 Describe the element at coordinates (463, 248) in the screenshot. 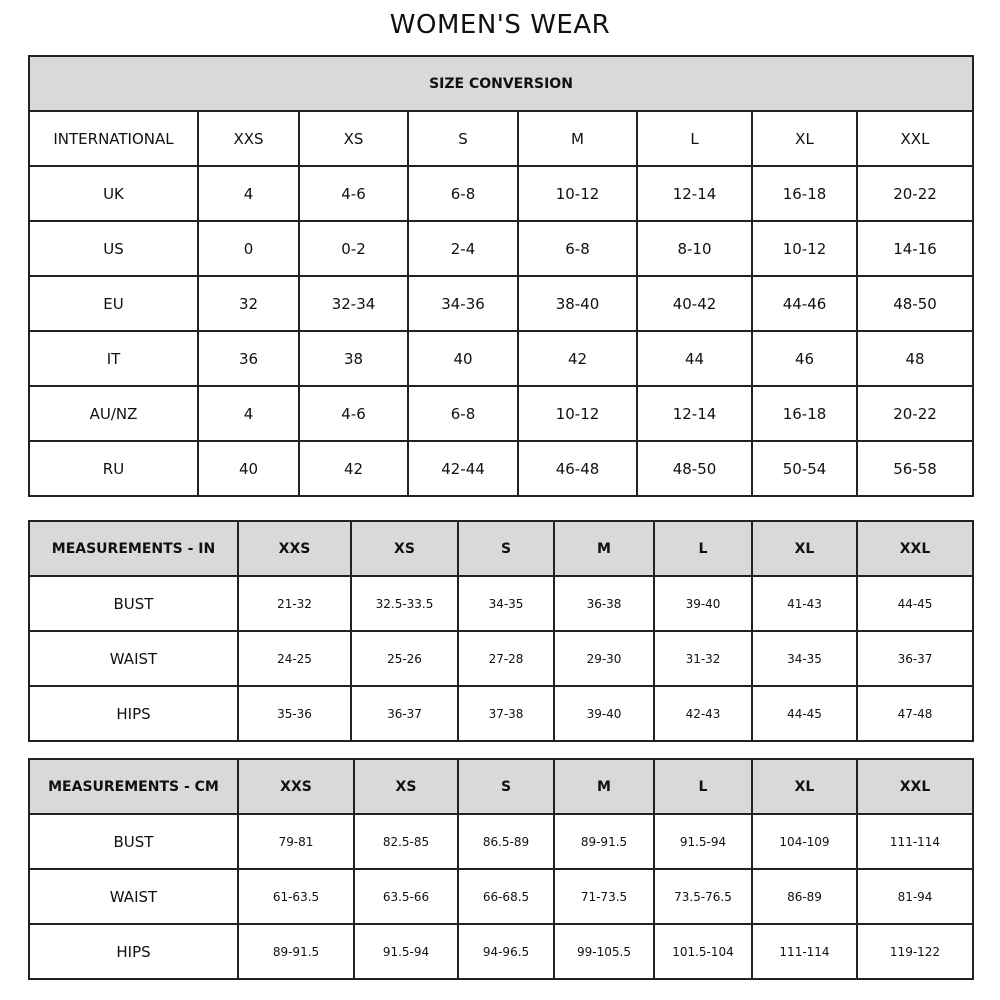

I see `table-cell: 2-4` at that location.